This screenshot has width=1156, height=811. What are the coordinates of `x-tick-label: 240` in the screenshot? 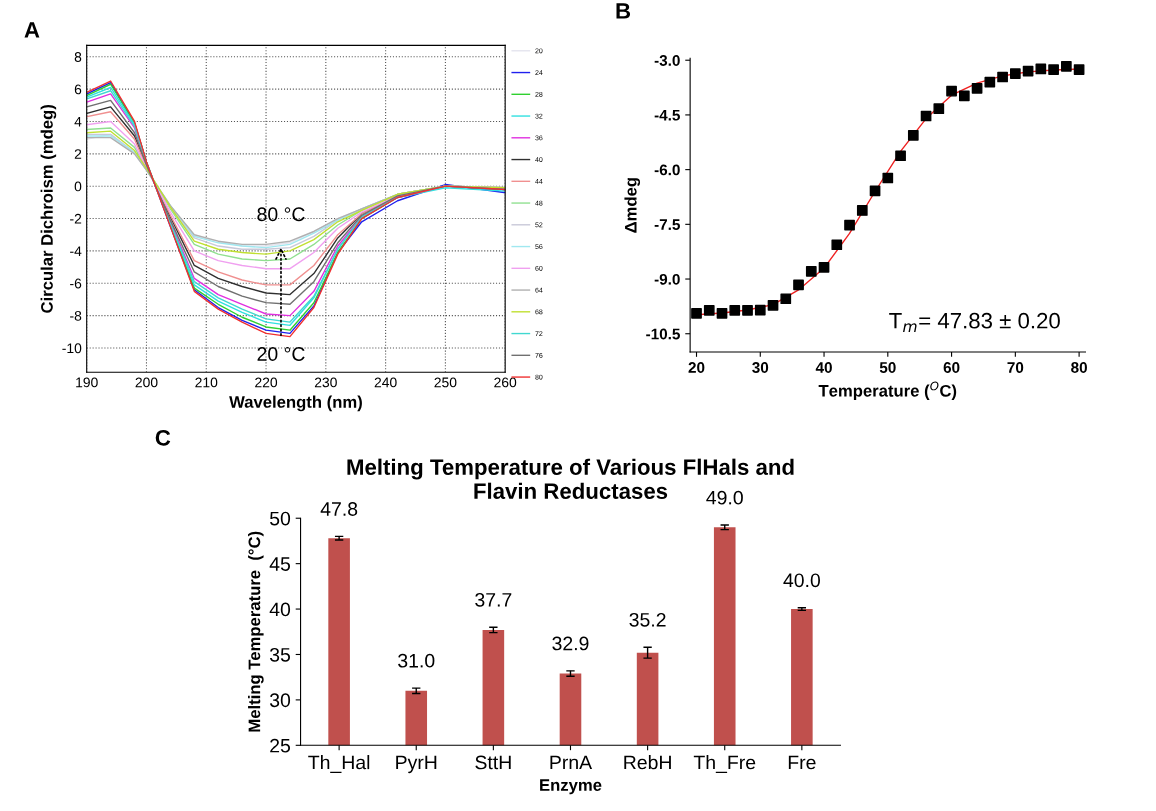 It's located at (385, 382).